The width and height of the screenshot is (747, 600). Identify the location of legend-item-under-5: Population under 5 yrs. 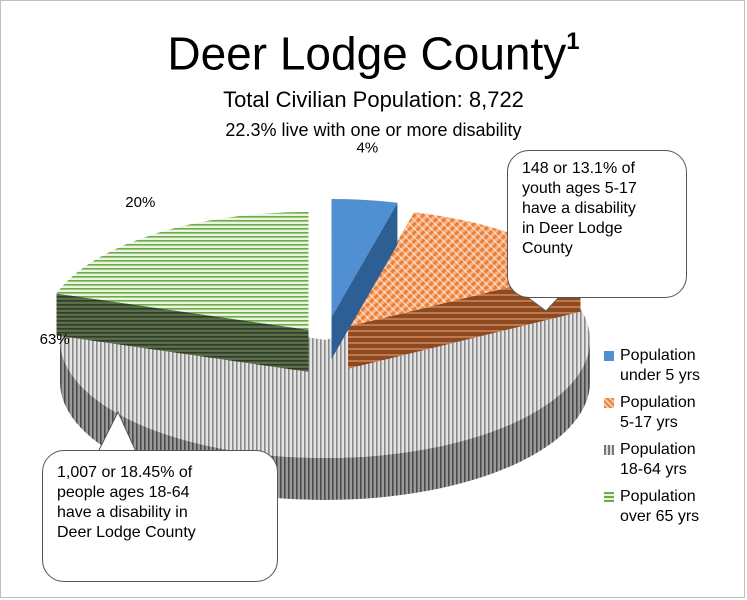
(674, 366).